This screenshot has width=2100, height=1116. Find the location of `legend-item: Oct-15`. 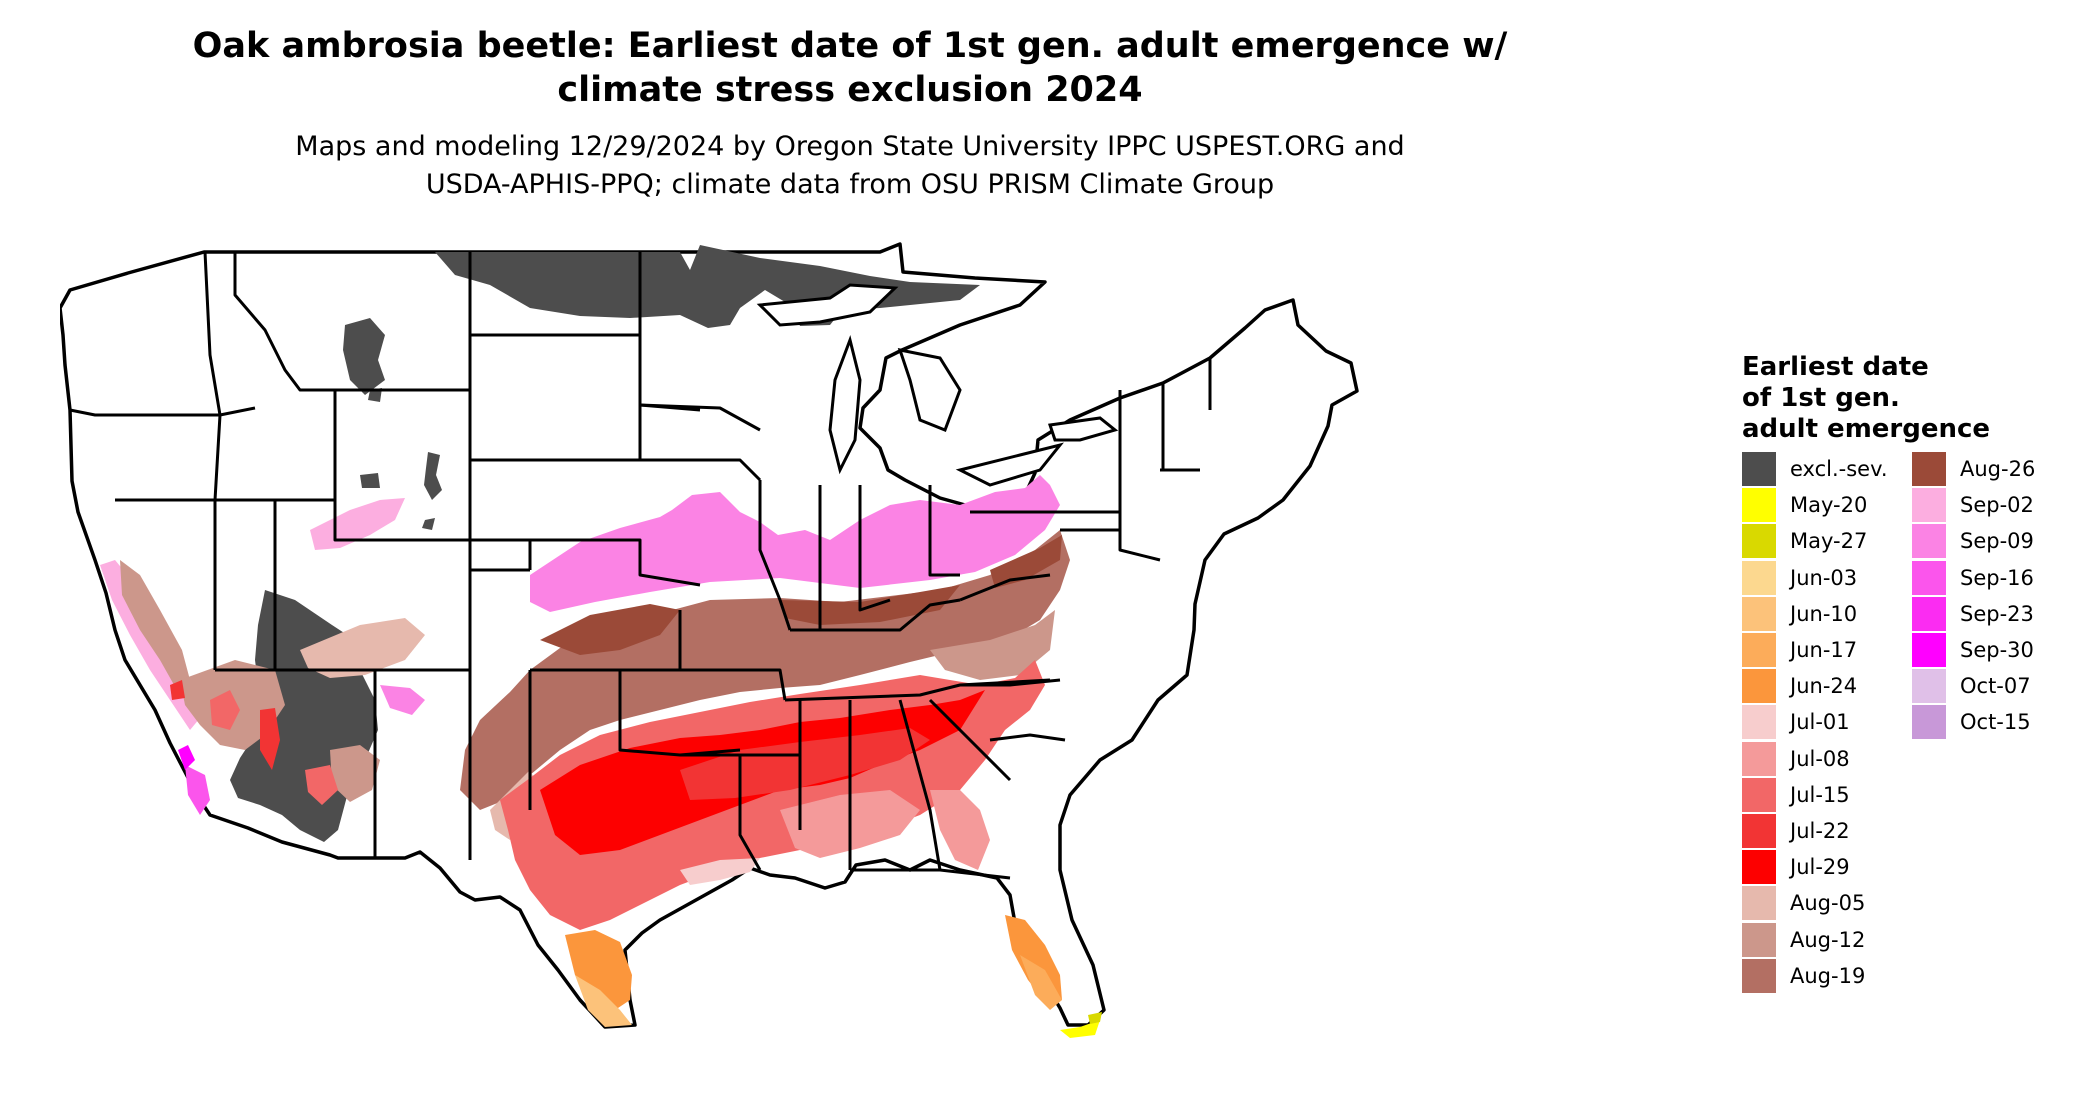

legend-item: Oct-15 is located at coordinates (1971, 722).